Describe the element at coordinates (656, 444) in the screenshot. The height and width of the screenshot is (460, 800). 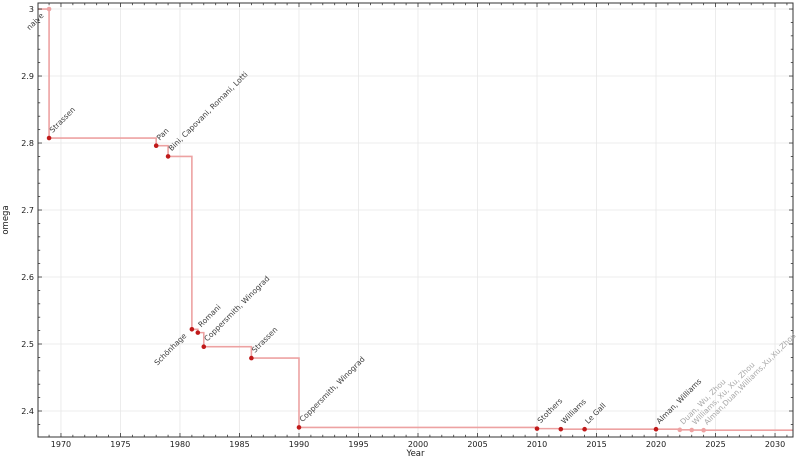
I see `x-tick-label: 2020` at that location.